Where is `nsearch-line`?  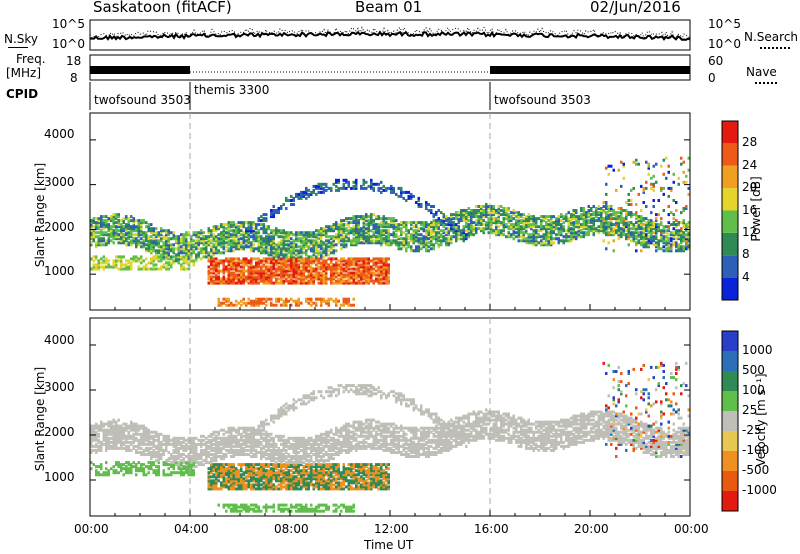
nsearch-line is located at coordinates (390, 33).